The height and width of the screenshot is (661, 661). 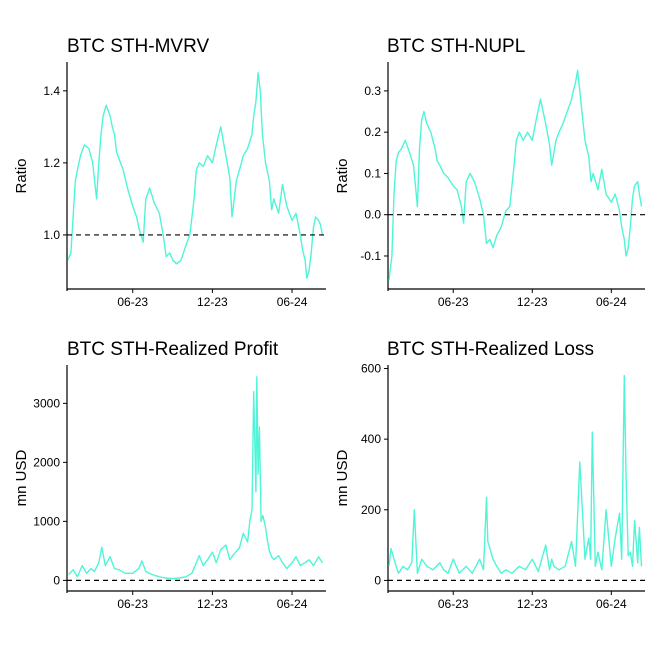 I want to click on y-tick-label: 1000, so click(x=46, y=521).